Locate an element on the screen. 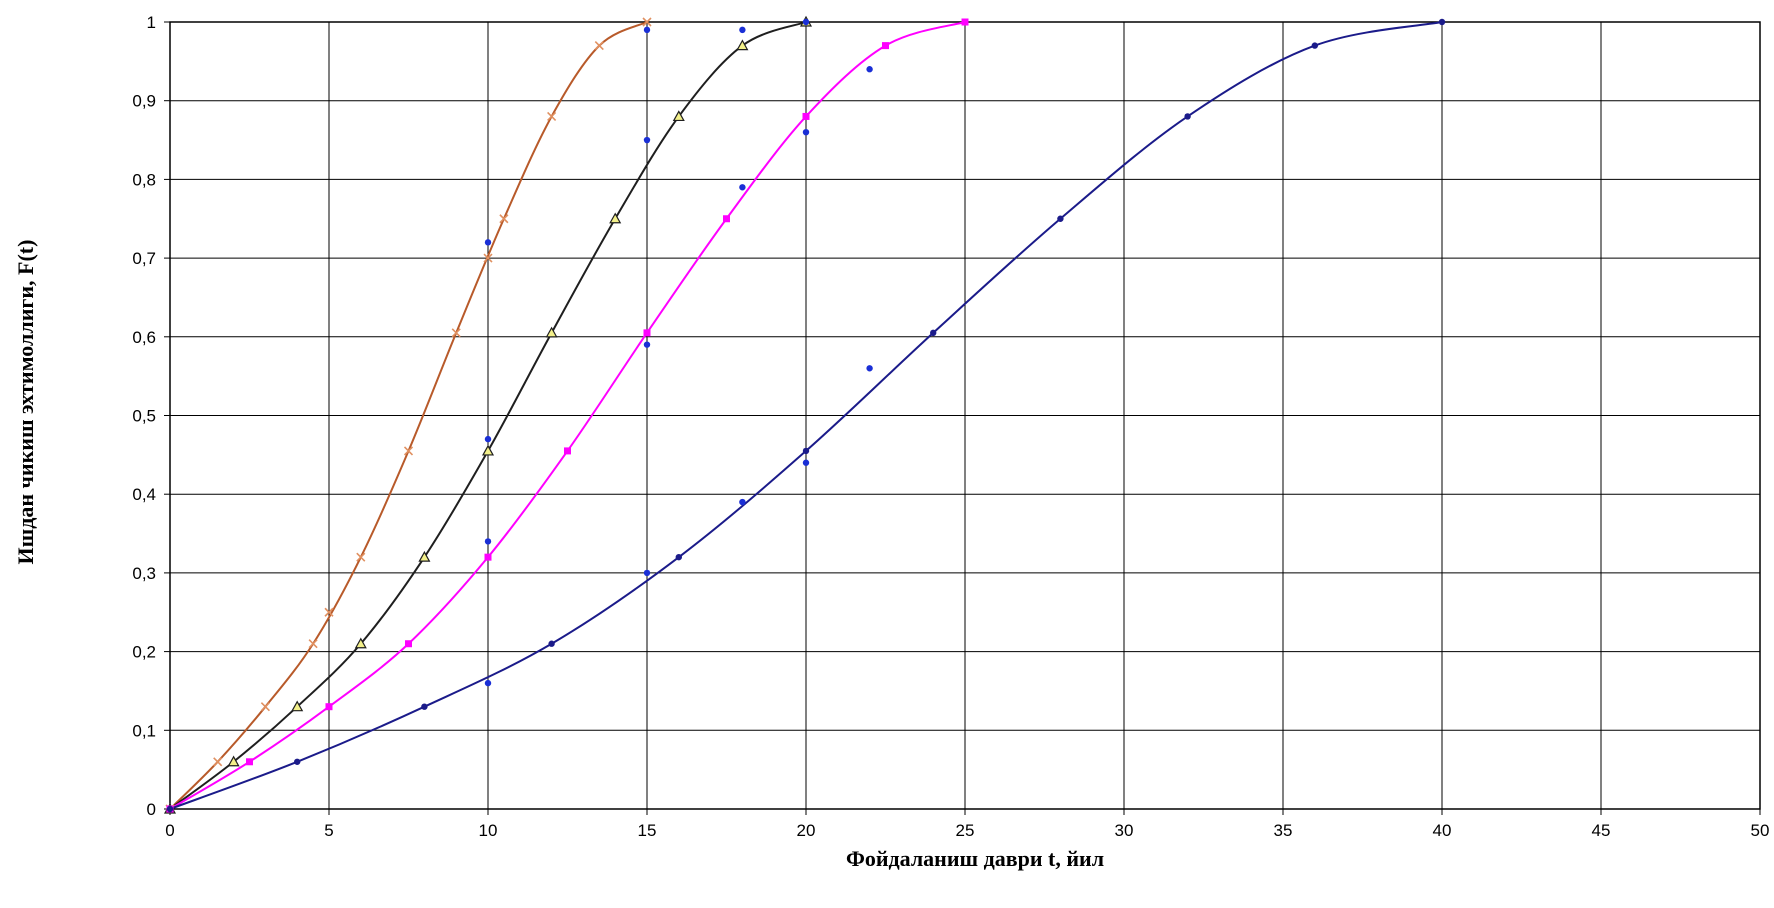 The width and height of the screenshot is (1774, 908). x-tick-label: 40 is located at coordinates (1442, 830).